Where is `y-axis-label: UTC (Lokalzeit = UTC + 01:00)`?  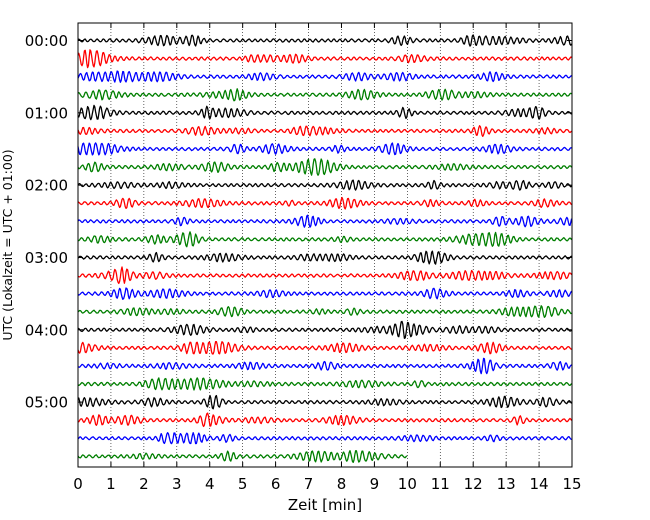 y-axis-label: UTC (Lokalzeit = UTC + 01:00) is located at coordinates (7, 244).